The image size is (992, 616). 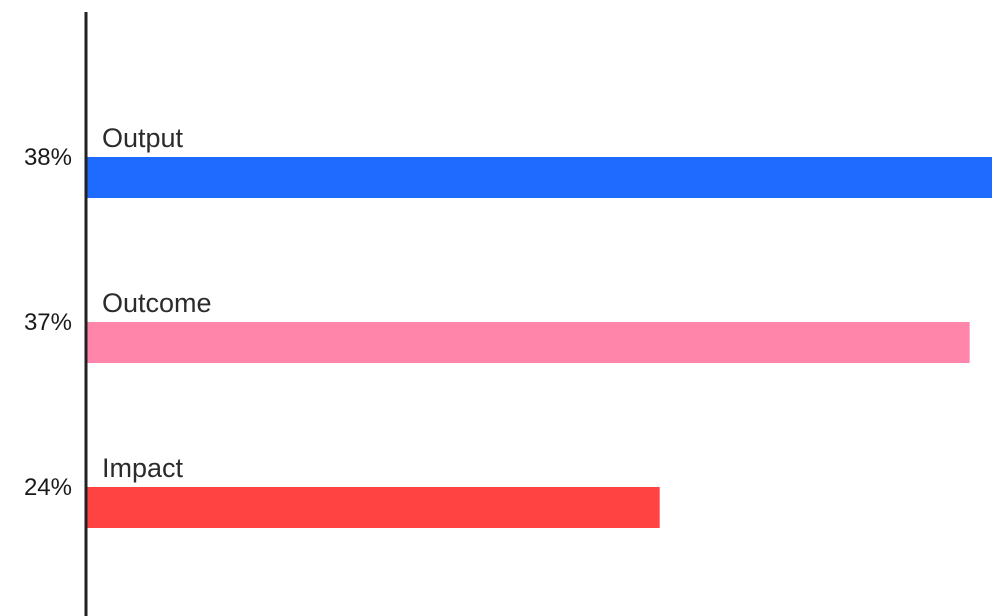 What do you see at coordinates (373, 507) in the screenshot?
I see `bar-impact` at bounding box center [373, 507].